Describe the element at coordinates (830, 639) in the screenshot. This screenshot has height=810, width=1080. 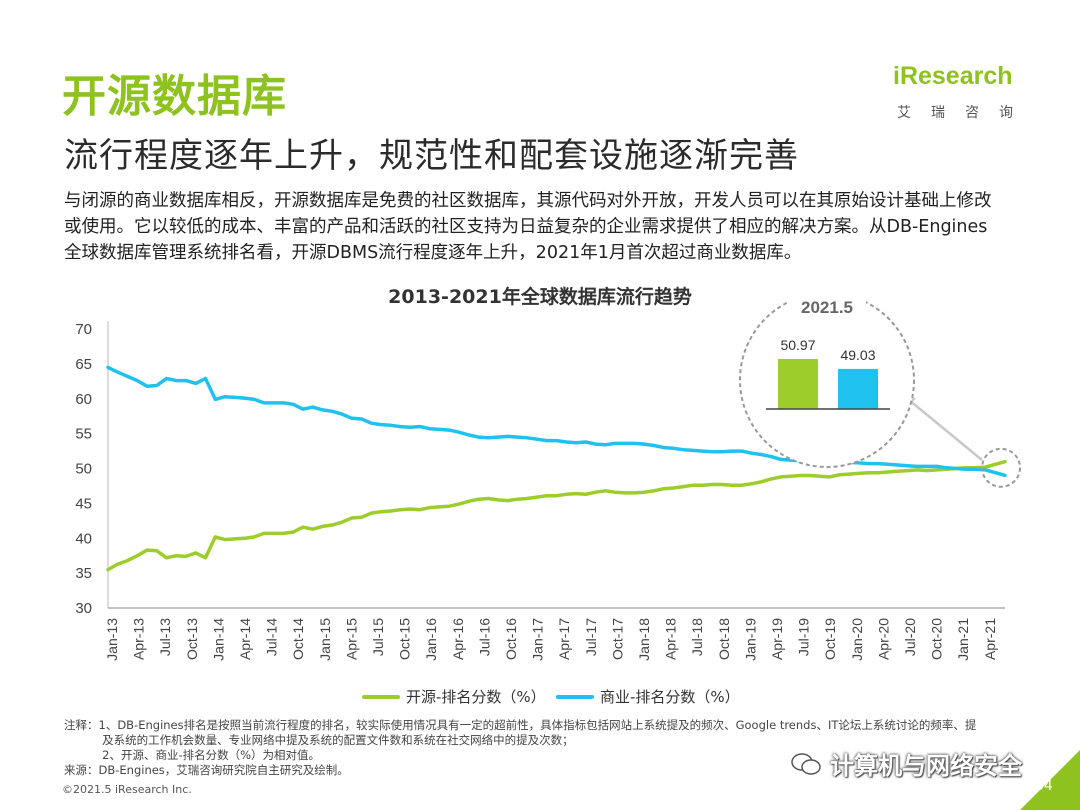
I see `x-tick-label: Oct-19` at that location.